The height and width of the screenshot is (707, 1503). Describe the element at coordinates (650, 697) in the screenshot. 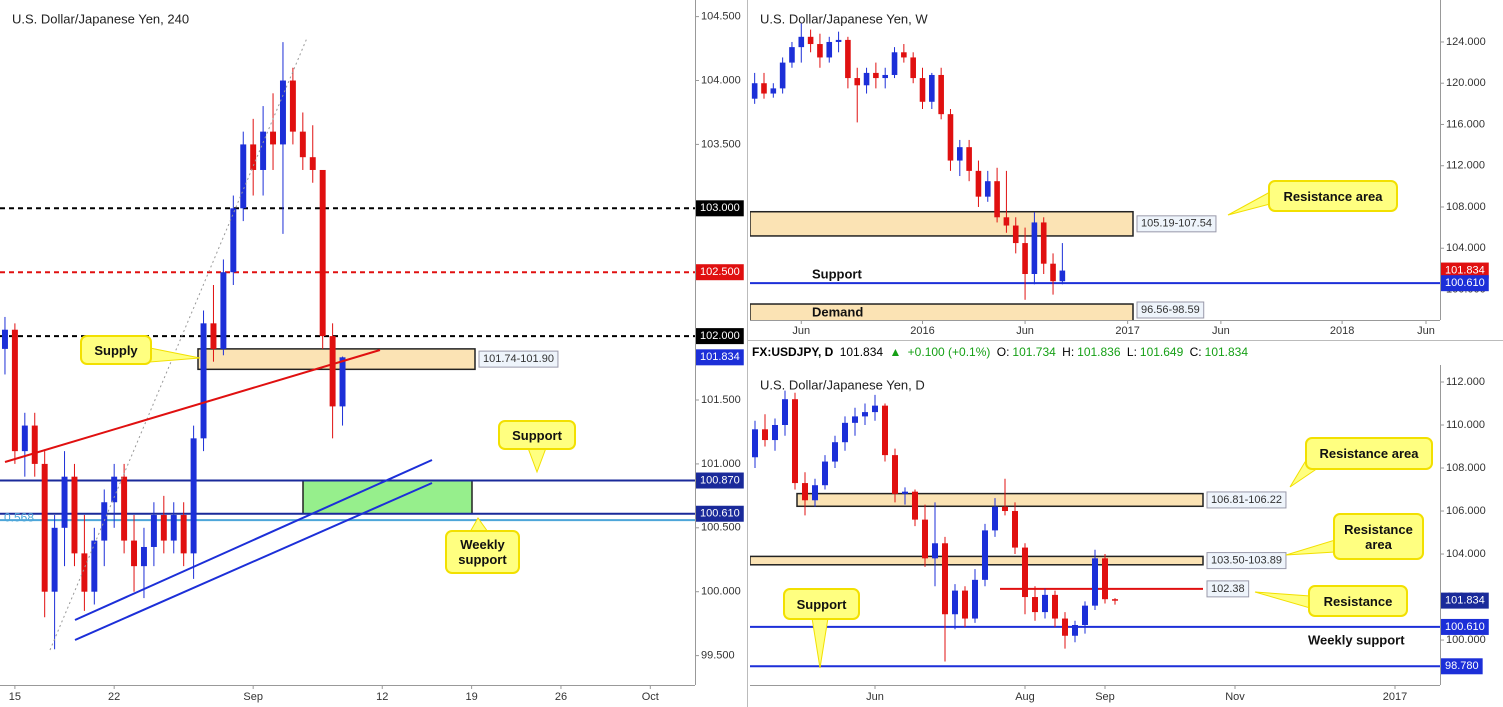

I see `x-tick-label: Oct` at that location.